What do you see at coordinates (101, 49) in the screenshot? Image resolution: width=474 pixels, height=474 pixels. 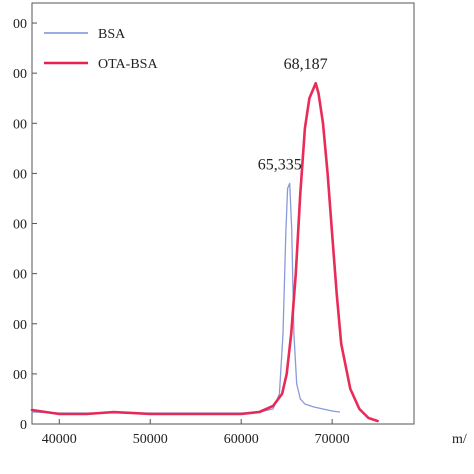 I see `legend: BSA OTA-BSA` at bounding box center [101, 49].